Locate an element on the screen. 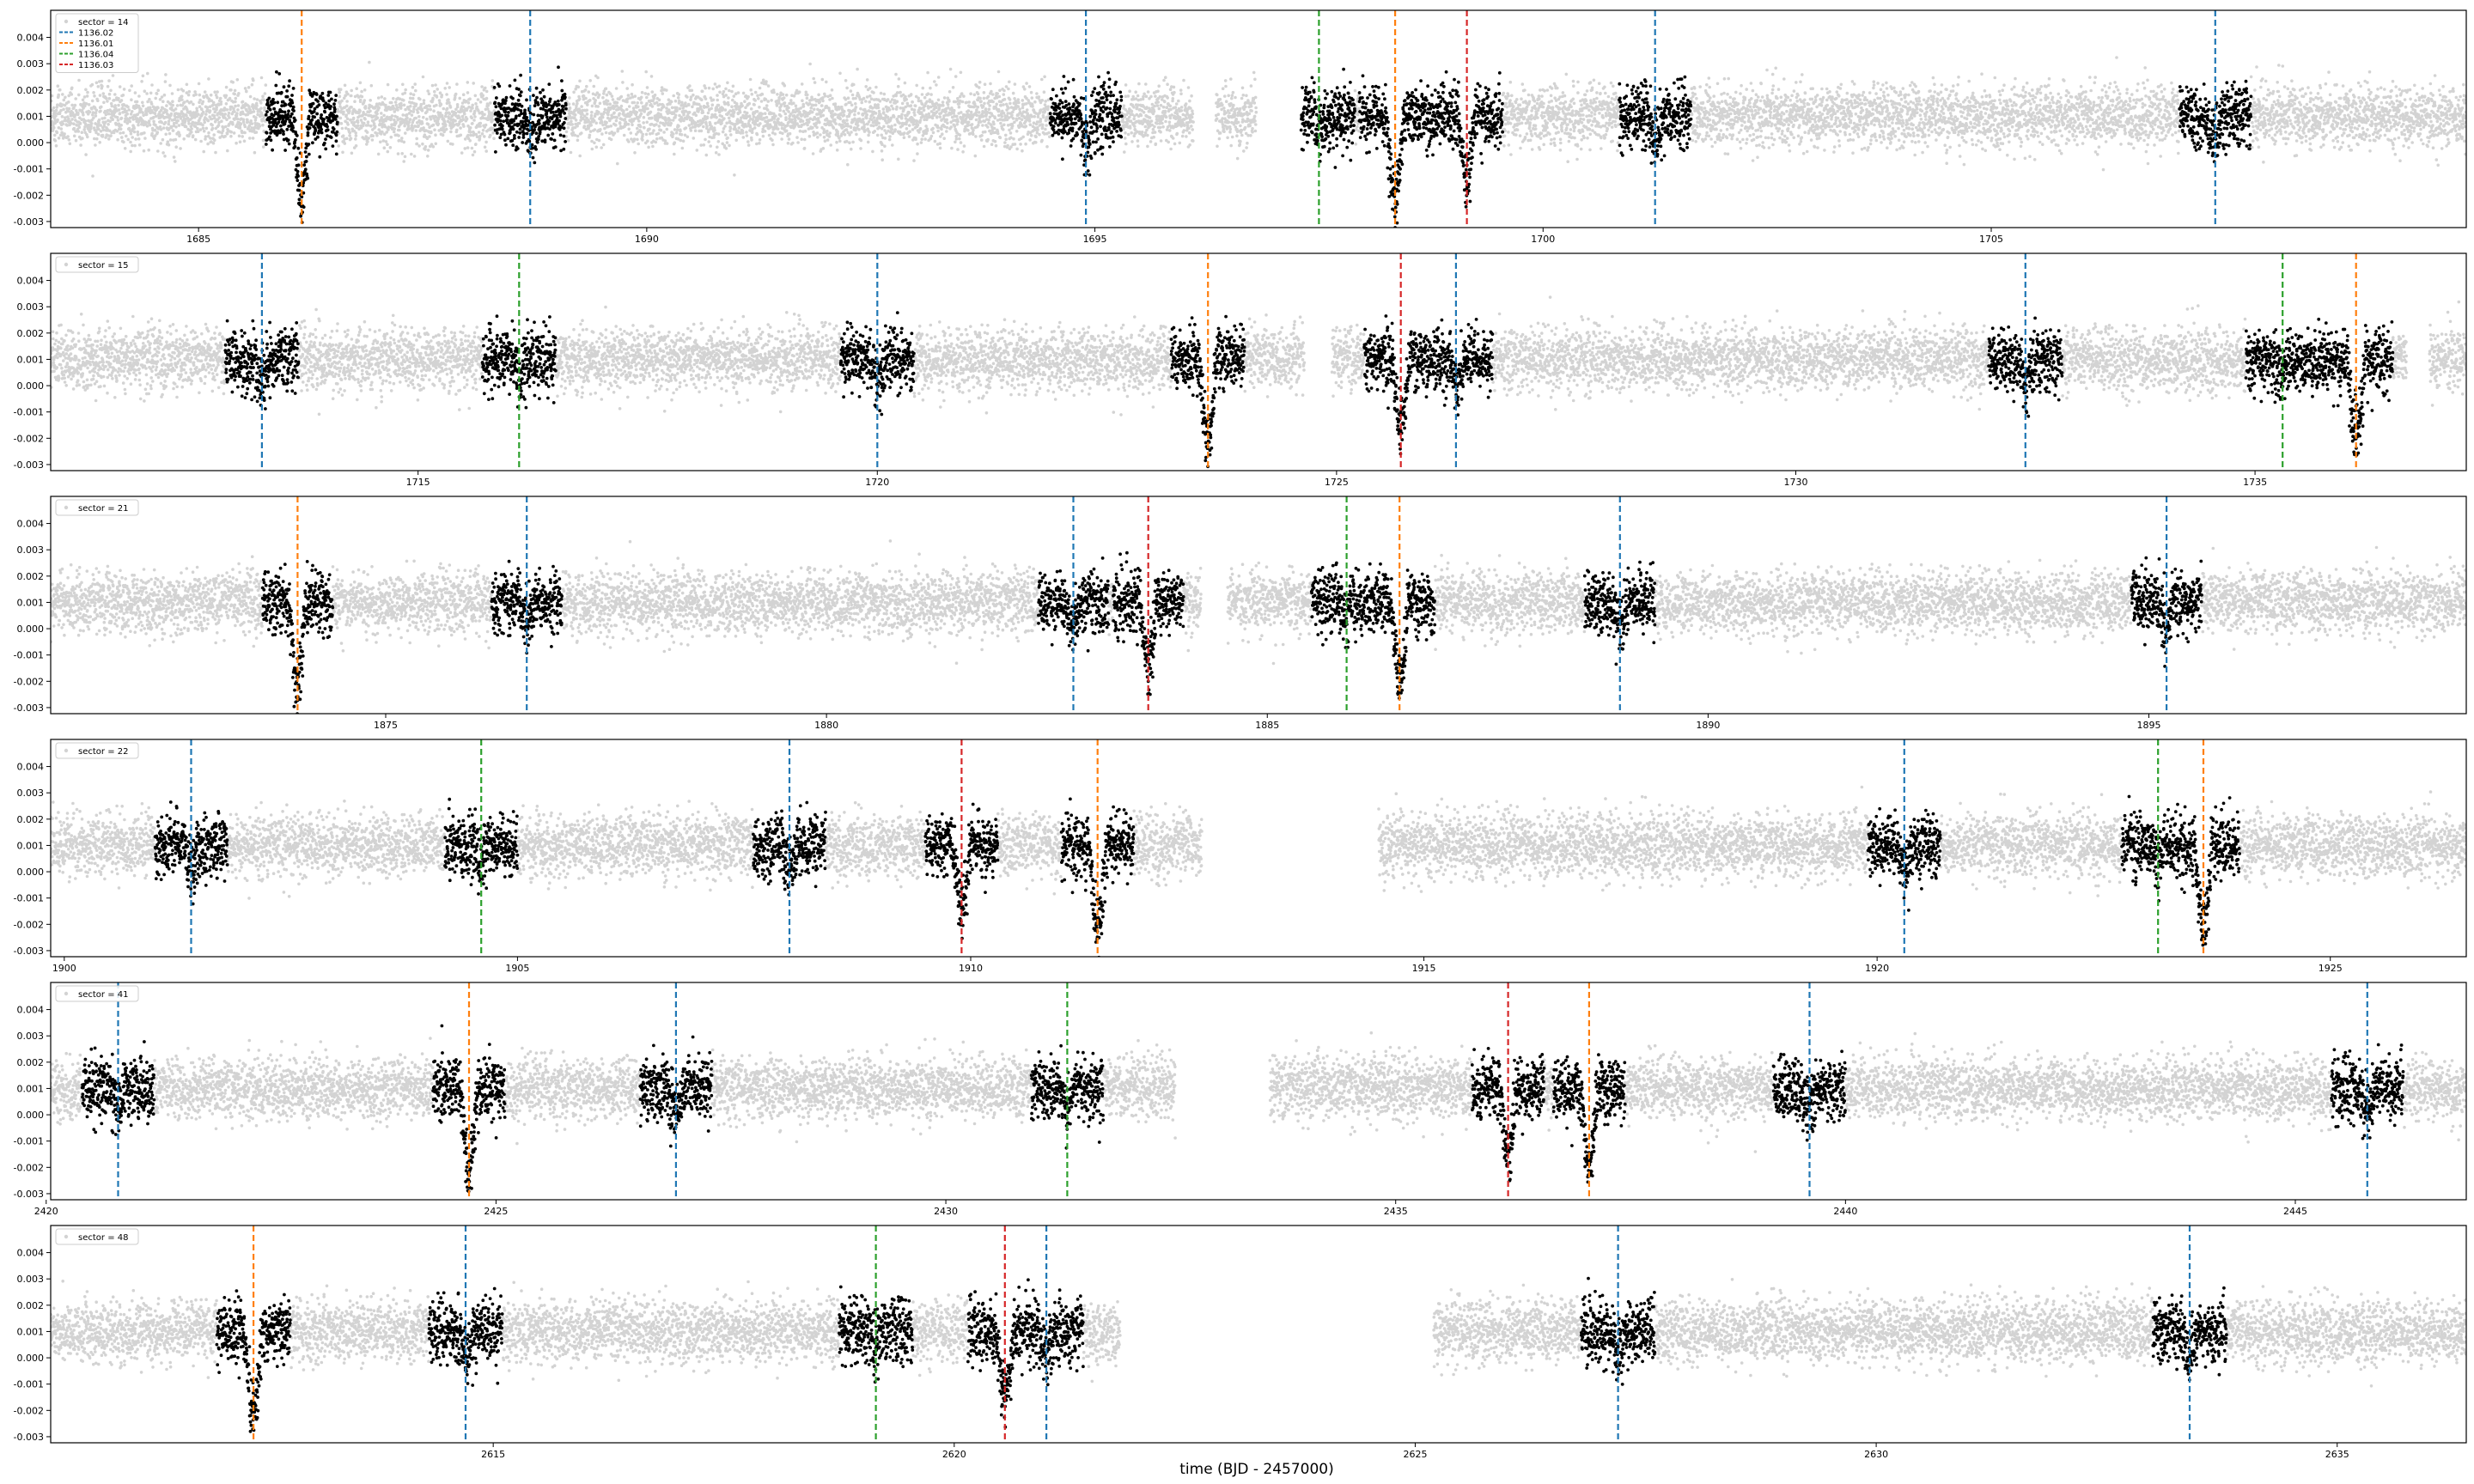  x-tick-label: 1685 is located at coordinates (198, 240).